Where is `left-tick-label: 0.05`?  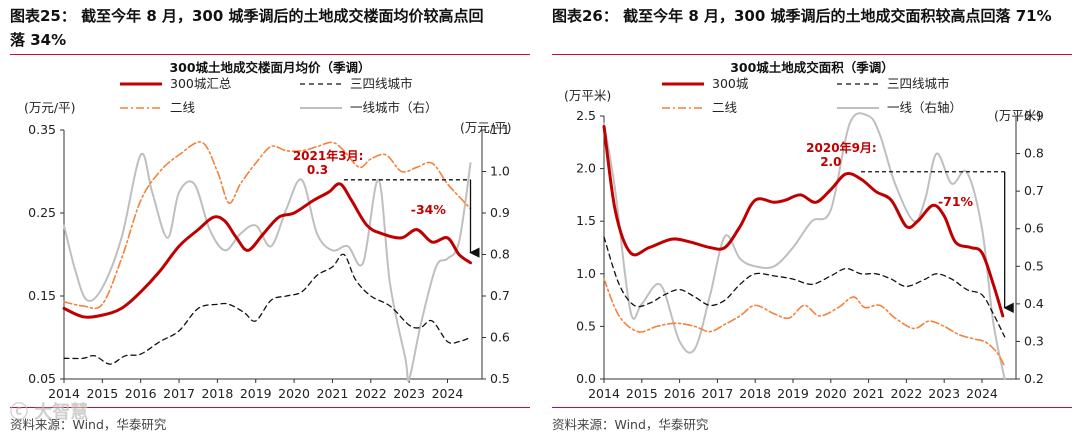
left-tick-label: 0.05 is located at coordinates (42, 378).